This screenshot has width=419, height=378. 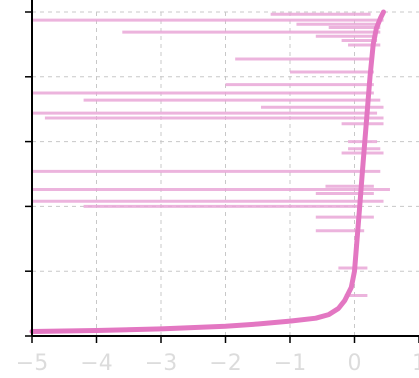 What do you see at coordinates (96, 363) in the screenshot?
I see `x-tick-label: −4` at bounding box center [96, 363].